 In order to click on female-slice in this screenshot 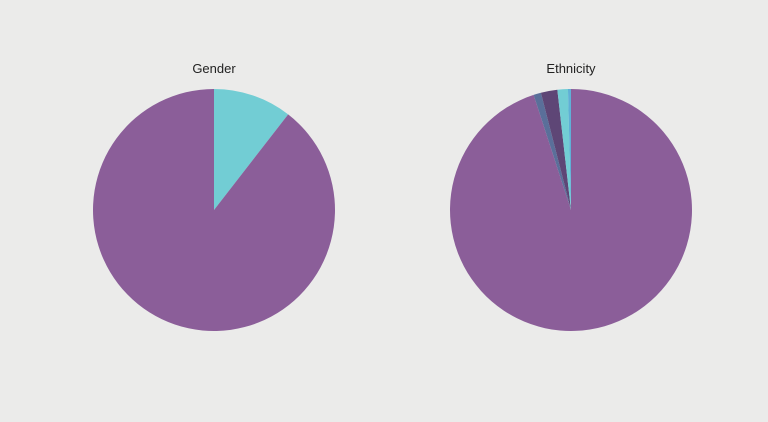, I will do `click(251, 149)`.